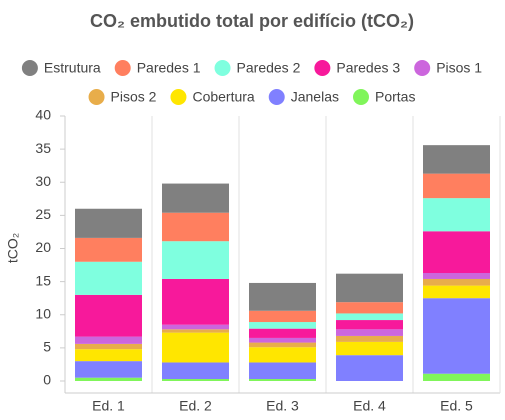 Image resolution: width=505 pixels, height=420 pixels. What do you see at coordinates (43, 181) in the screenshot?
I see `y-tick-label: 30` at bounding box center [43, 181].